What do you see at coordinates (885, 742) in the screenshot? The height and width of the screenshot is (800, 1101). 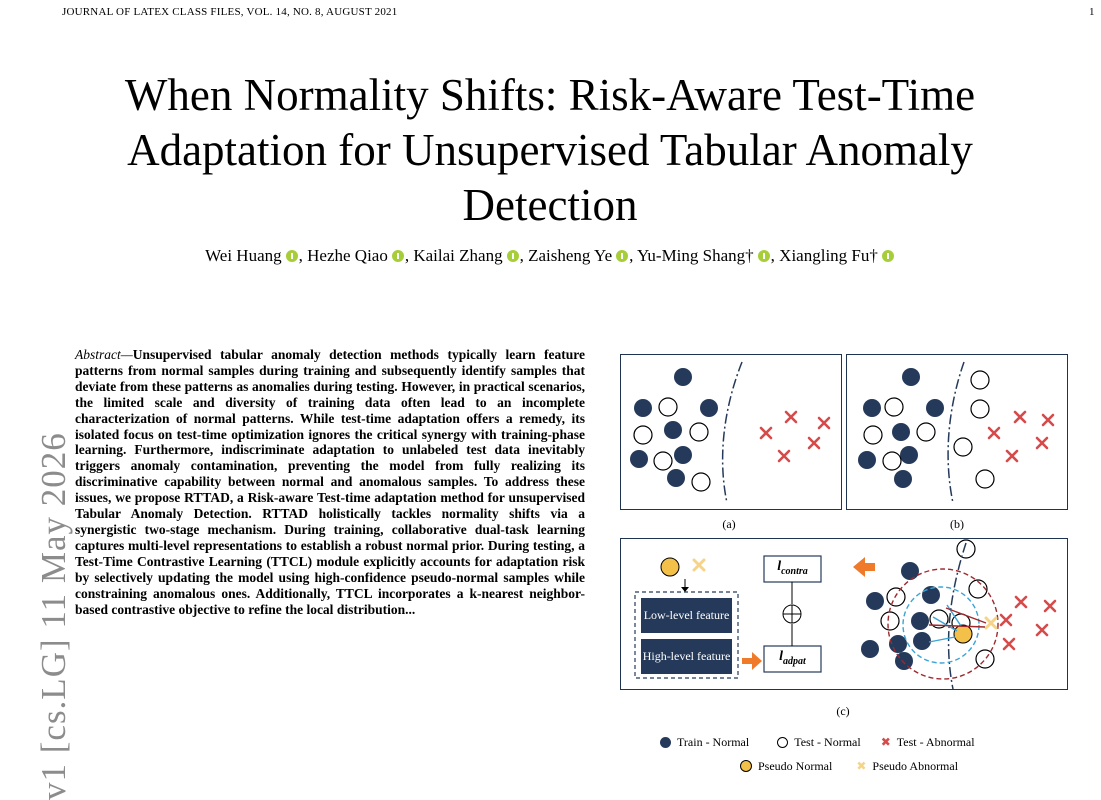 I see `test-abnormal-icon: ✖` at bounding box center [885, 742].